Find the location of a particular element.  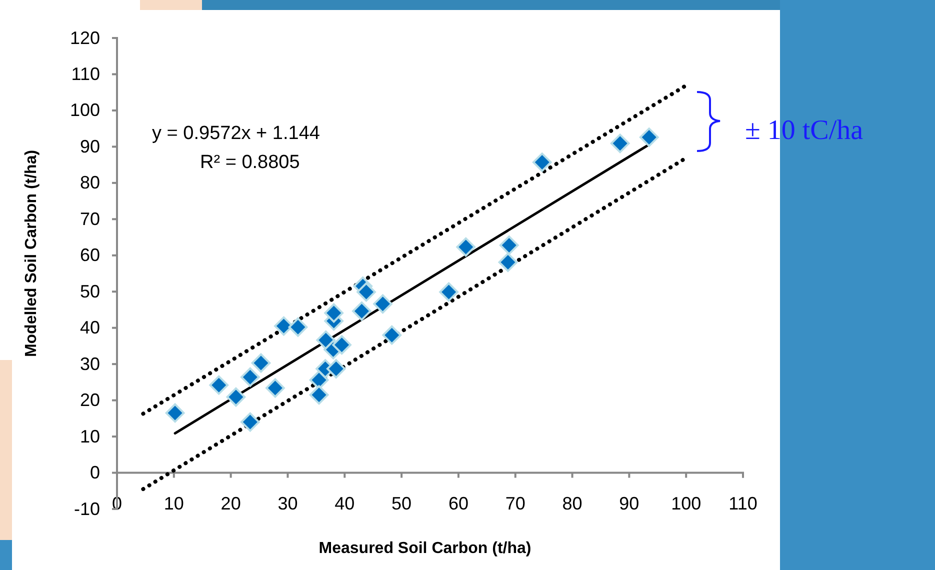

y-tick-label: 110 is located at coordinates (85, 74).